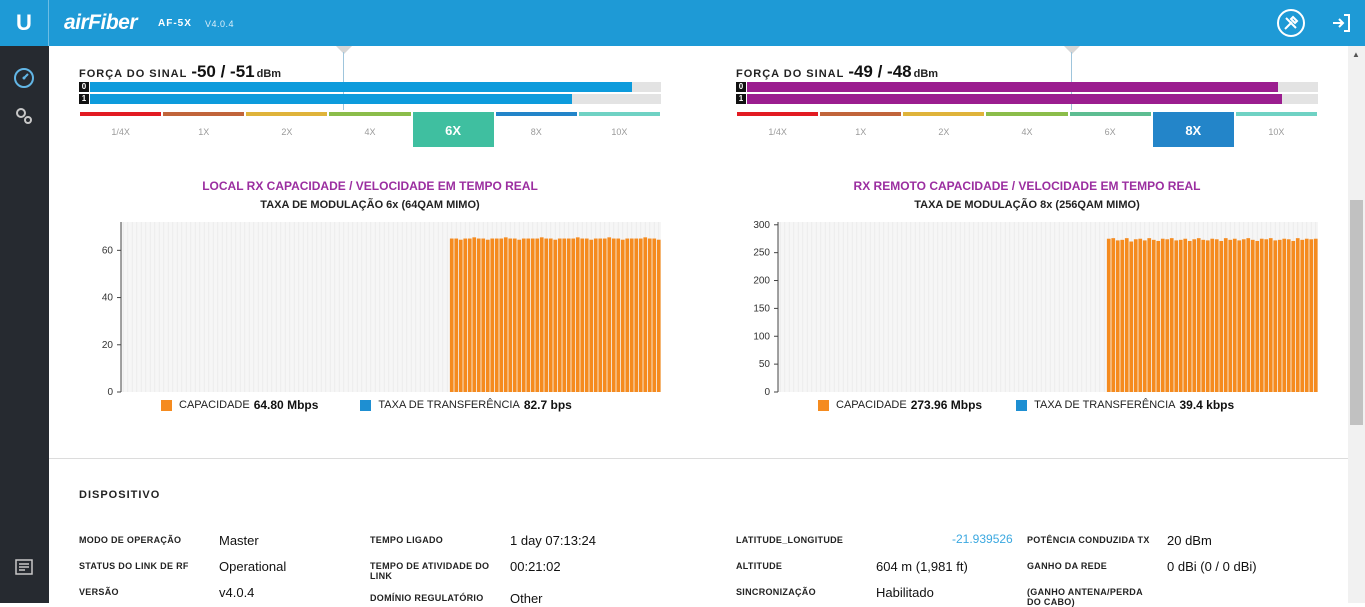 This screenshot has height=607, width=1365. Describe the element at coordinates (761, 253) in the screenshot. I see `y-tick-label: 250` at that location.